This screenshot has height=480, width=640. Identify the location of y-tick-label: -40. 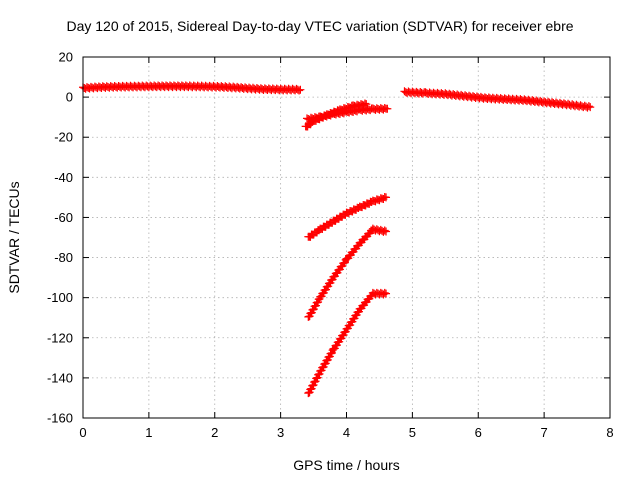
(63, 177).